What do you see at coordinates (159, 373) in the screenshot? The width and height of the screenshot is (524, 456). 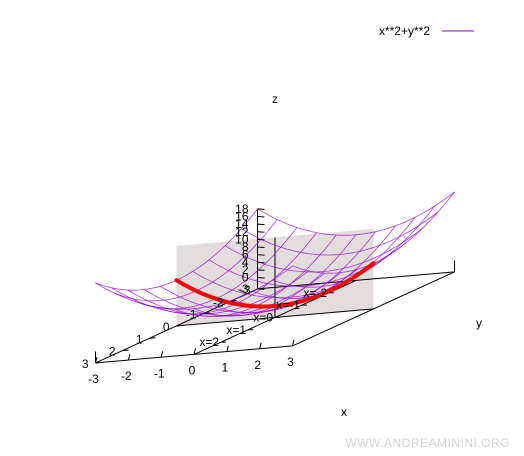 I see `y-tick-label: -1` at bounding box center [159, 373].